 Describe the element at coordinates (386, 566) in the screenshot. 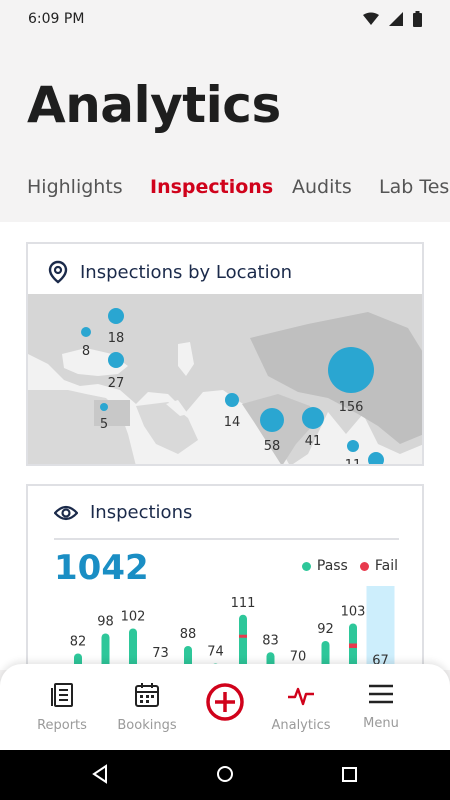

I see `legend-fail-label: Fail` at that location.